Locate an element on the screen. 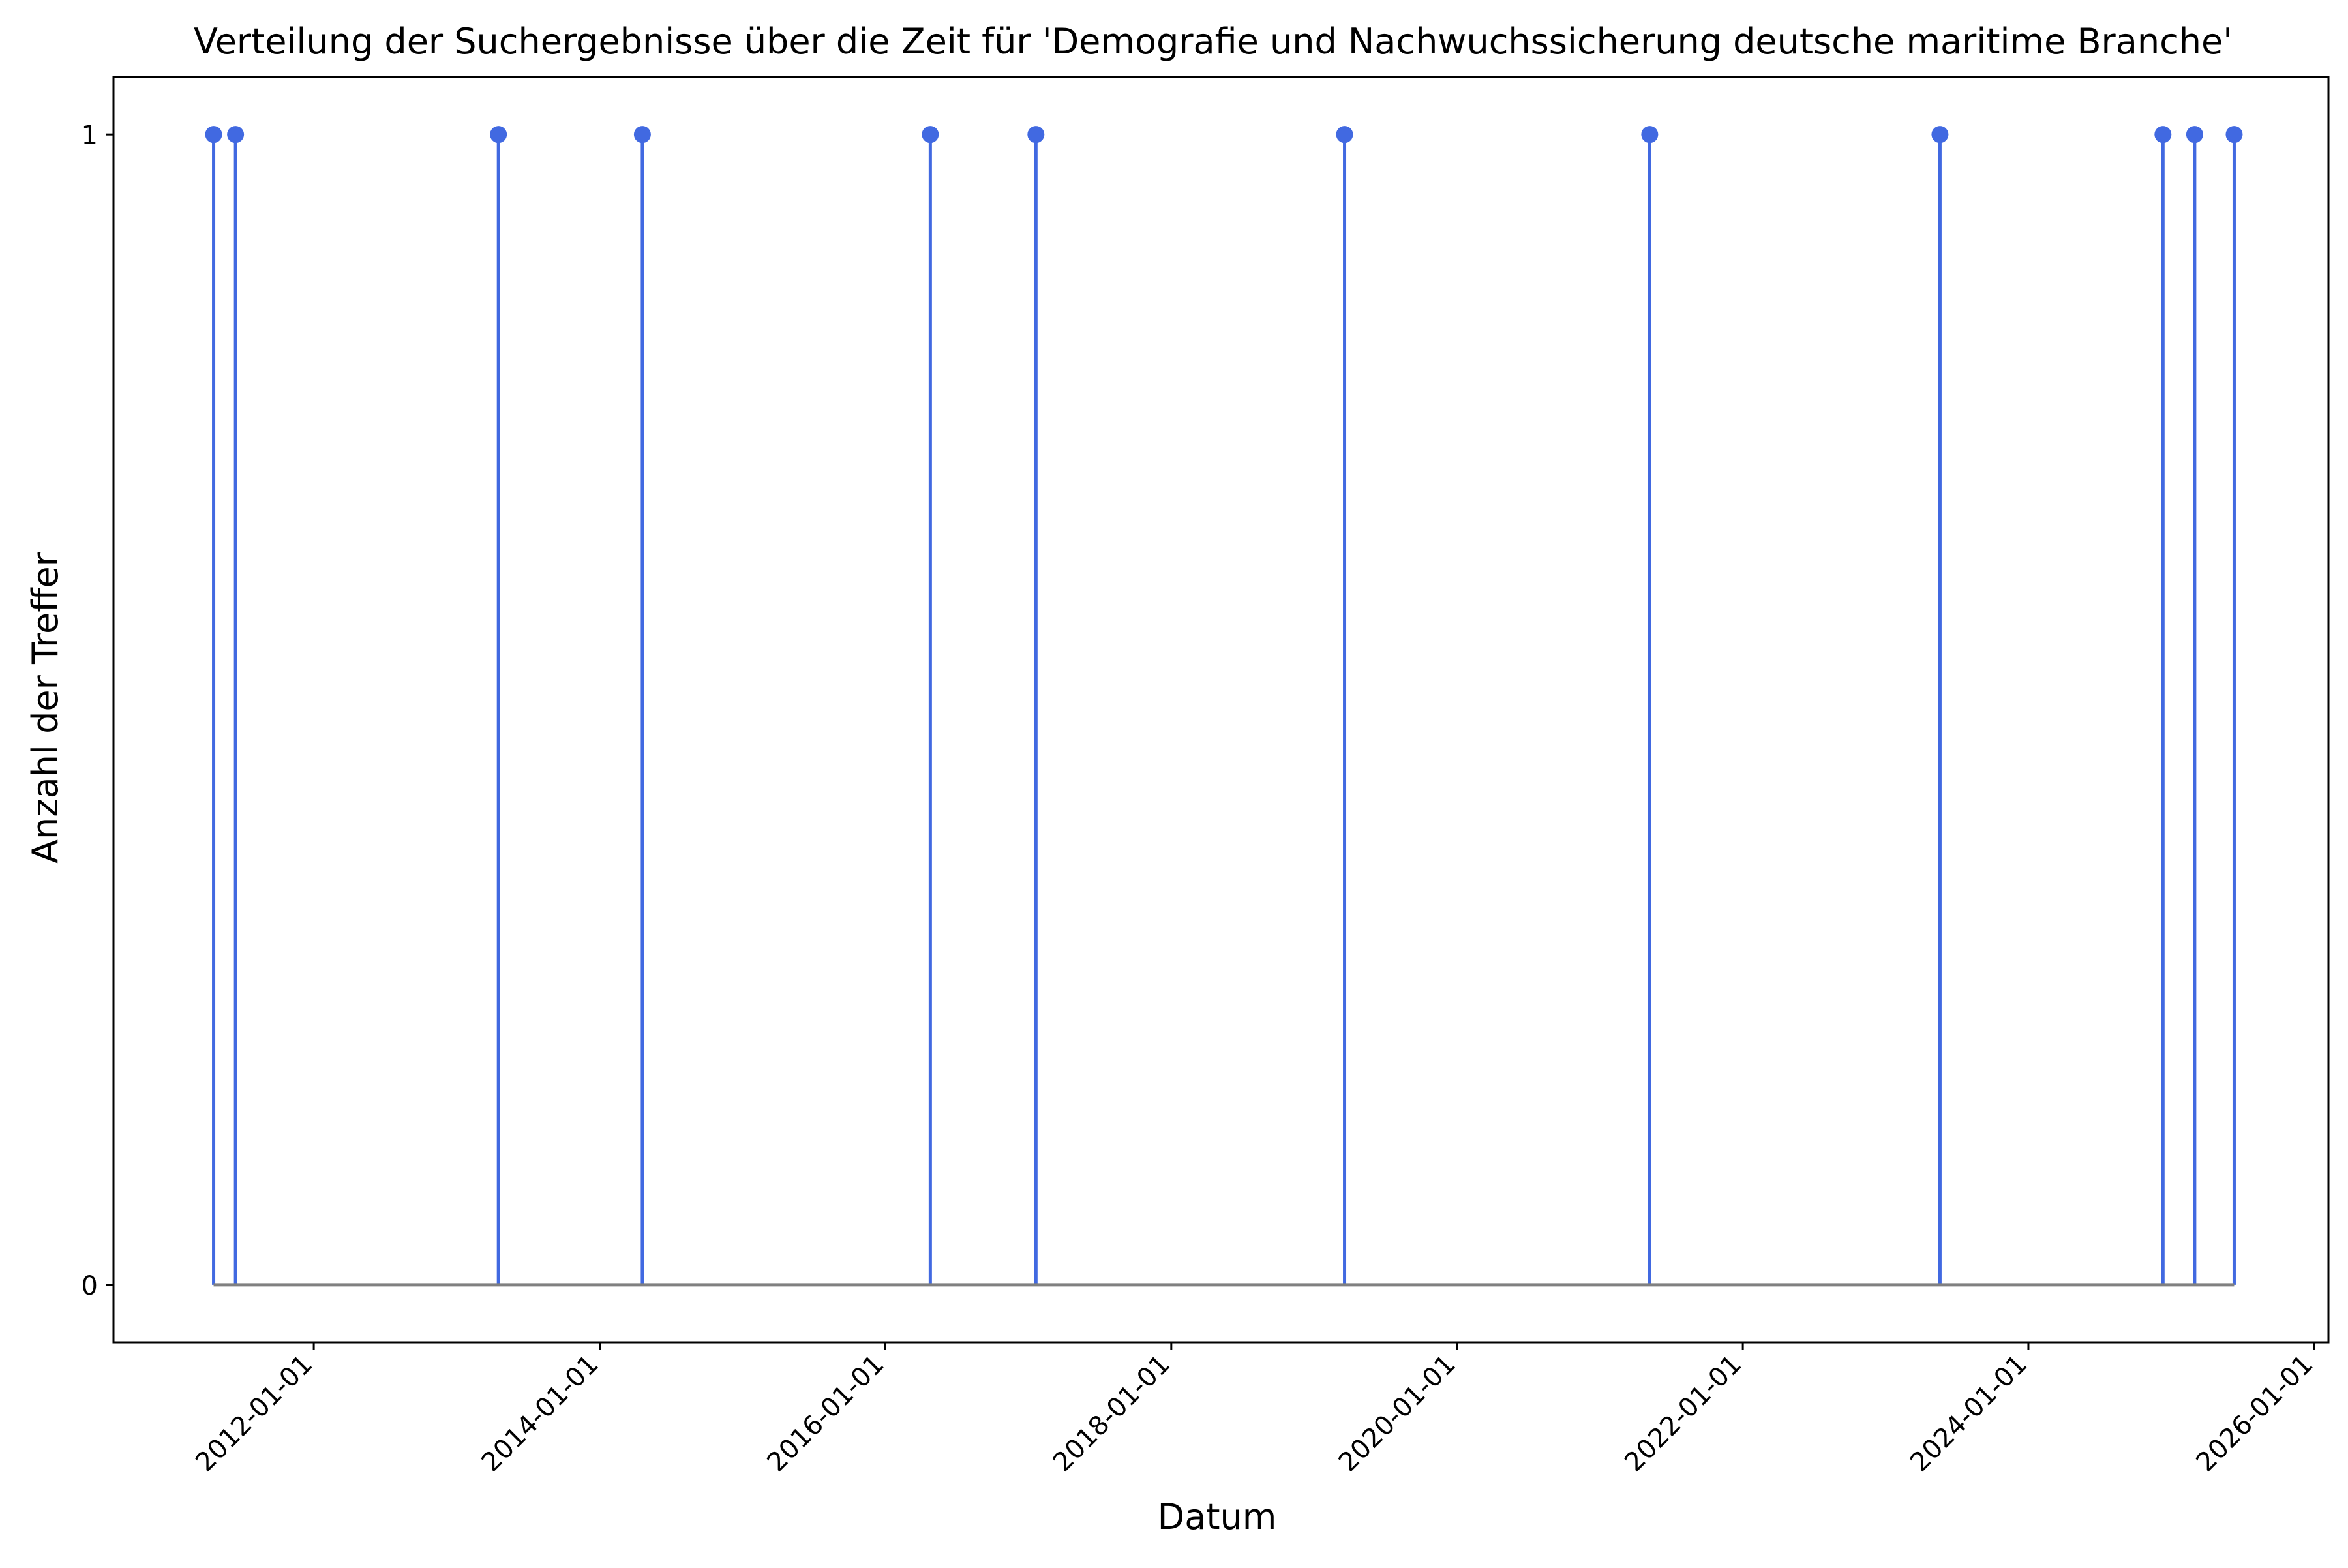 The width and height of the screenshot is (2348, 1568). y-tick-label: 0 is located at coordinates (90, 1286).